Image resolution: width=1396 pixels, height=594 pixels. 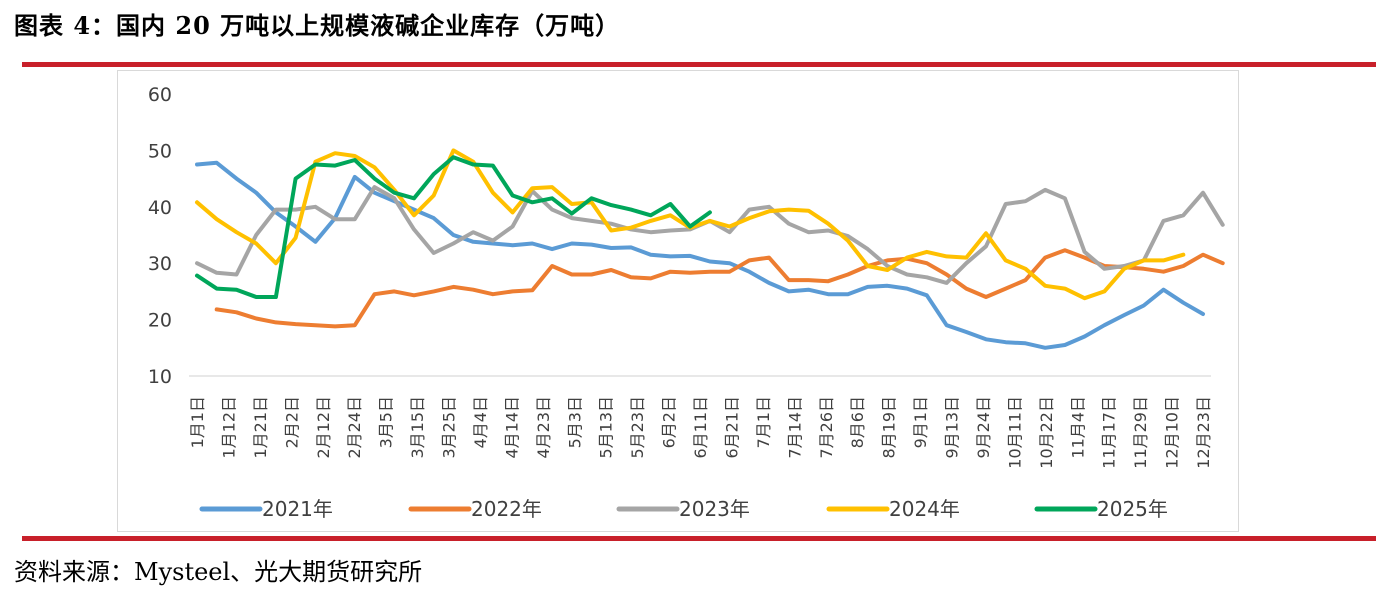 I want to click on x-tick-label: 3月25日, so click(x=449, y=427).